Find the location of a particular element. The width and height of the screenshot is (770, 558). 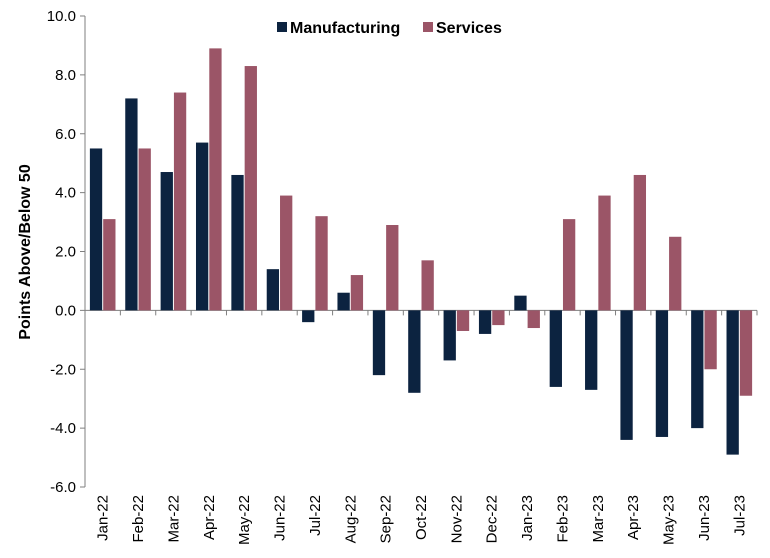

x-tick-label: Feb-23 is located at coordinates (562, 519).